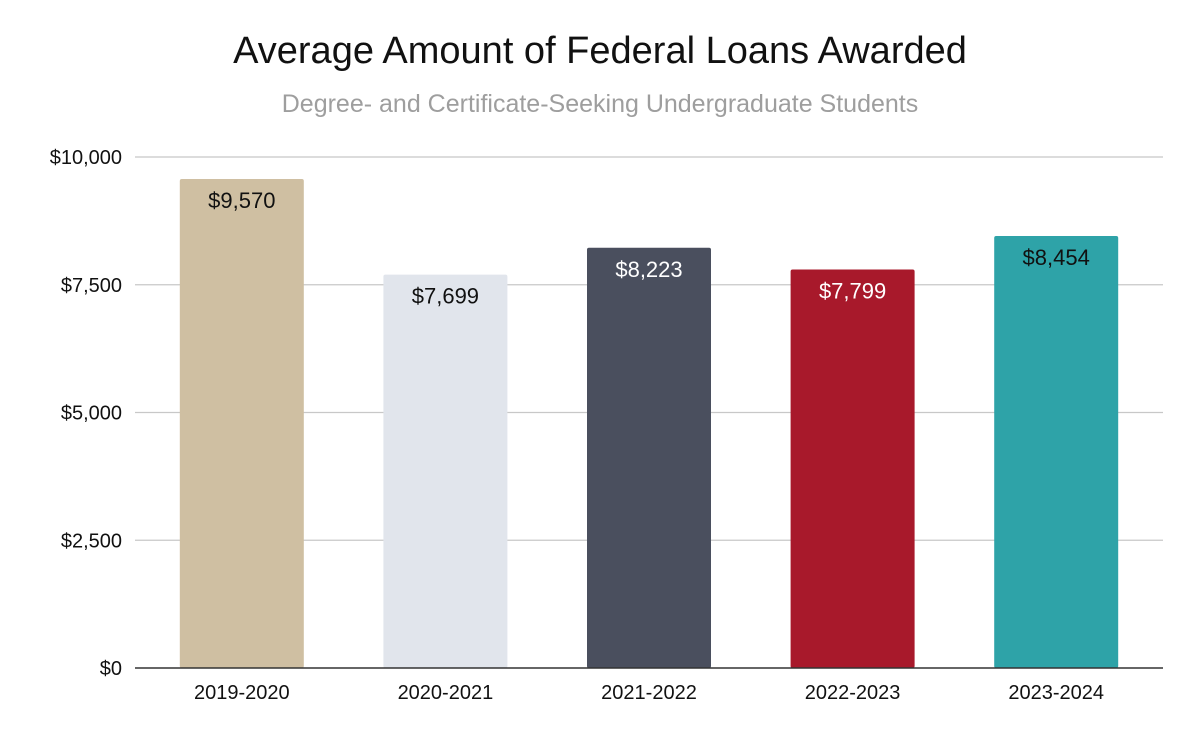 This screenshot has width=1200, height=742. Describe the element at coordinates (91, 541) in the screenshot. I see `y-tick-label: $2,500` at that location.